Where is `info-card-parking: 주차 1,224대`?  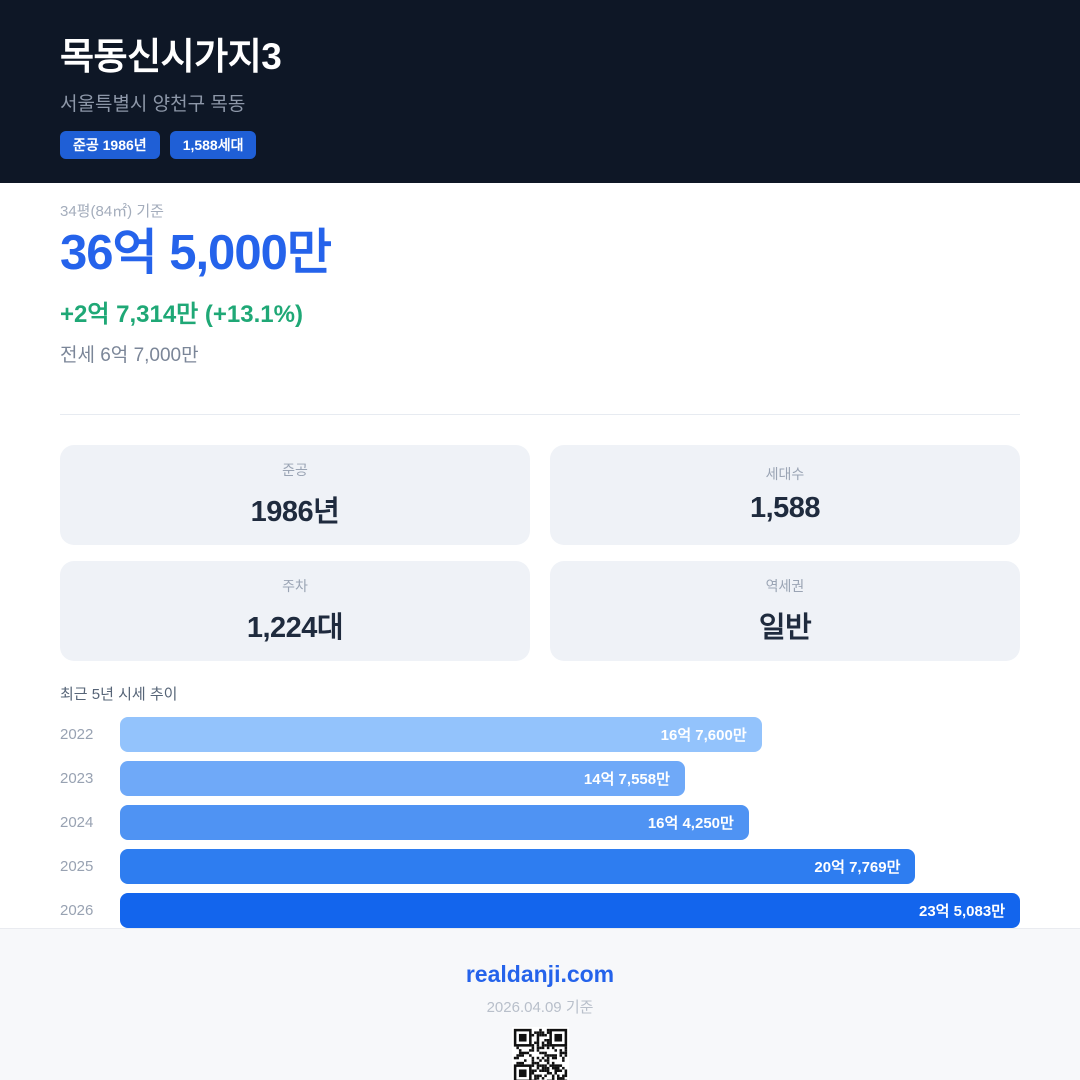 info-card-parking: 주차 1,224대 is located at coordinates (295, 610).